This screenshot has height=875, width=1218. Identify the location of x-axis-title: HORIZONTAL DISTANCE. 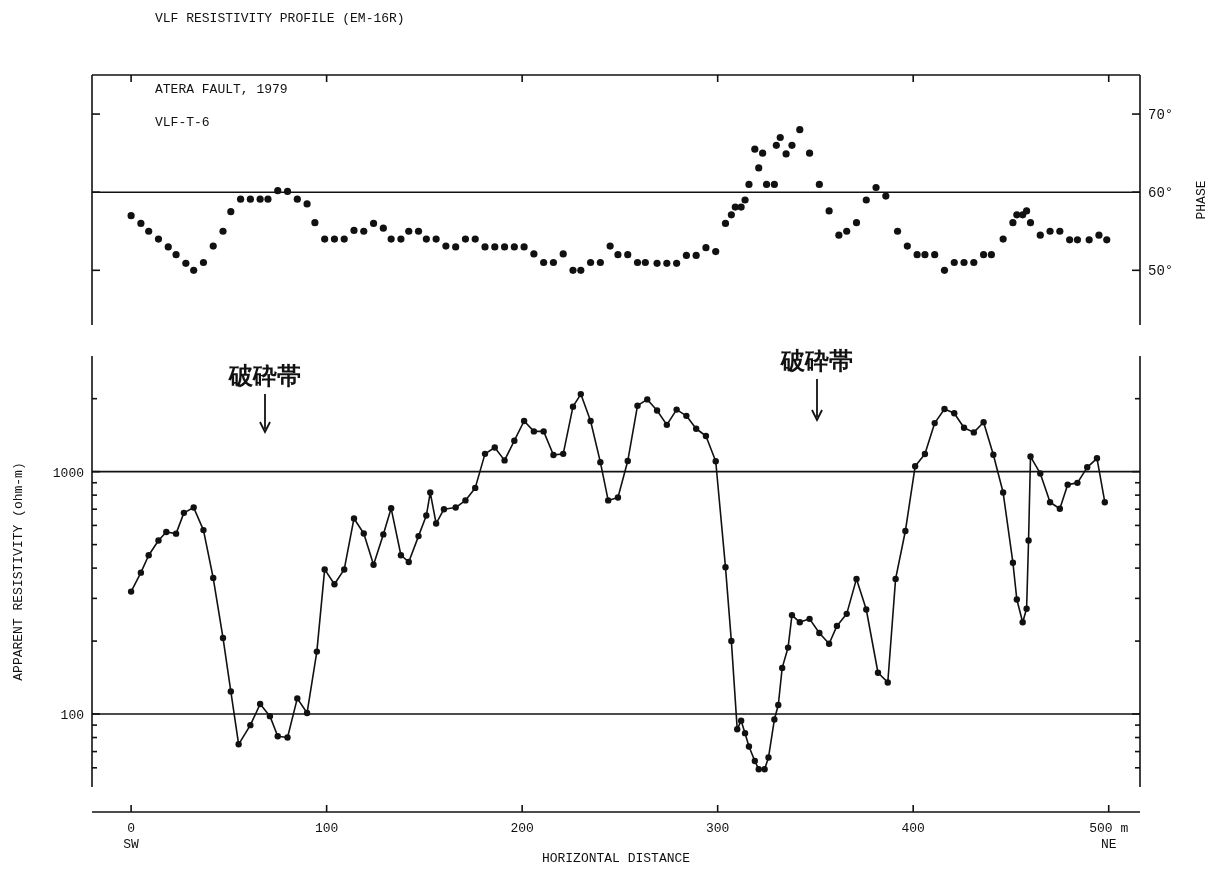
(616, 858).